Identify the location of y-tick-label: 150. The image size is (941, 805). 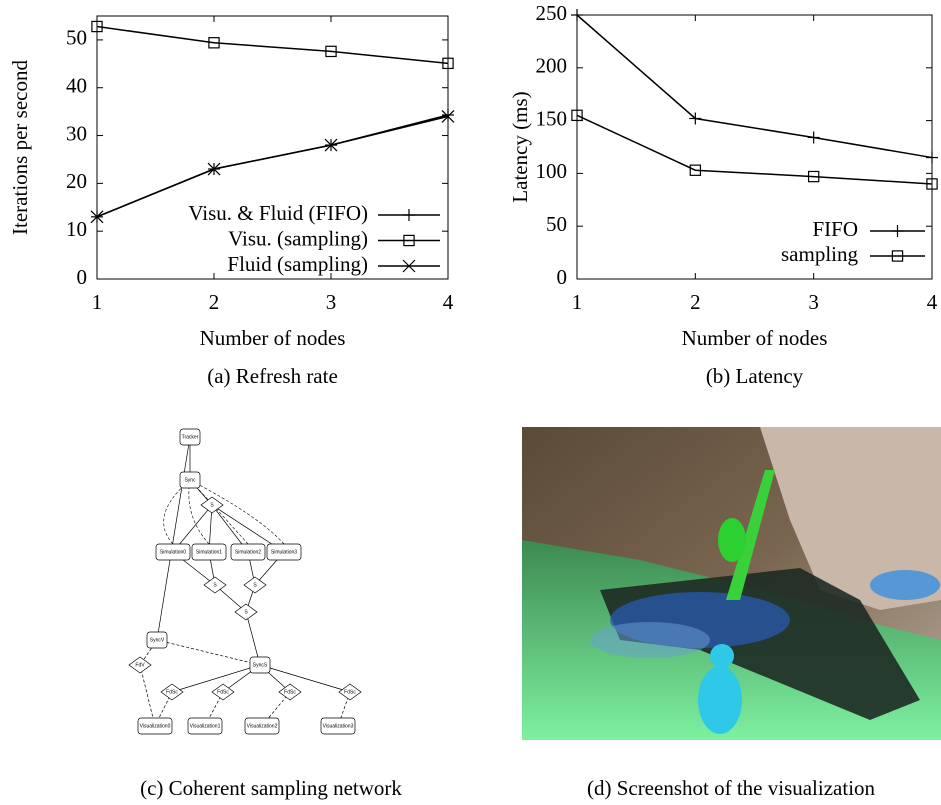
(552, 118).